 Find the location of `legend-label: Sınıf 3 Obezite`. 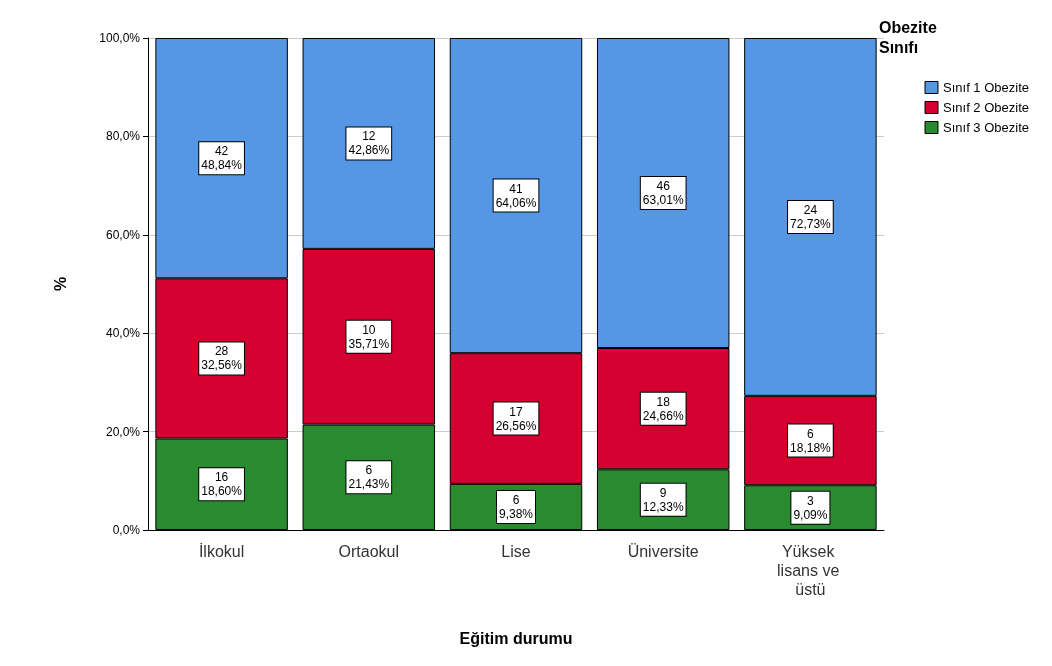

legend-label: Sınıf 3 Obezite is located at coordinates (986, 127).